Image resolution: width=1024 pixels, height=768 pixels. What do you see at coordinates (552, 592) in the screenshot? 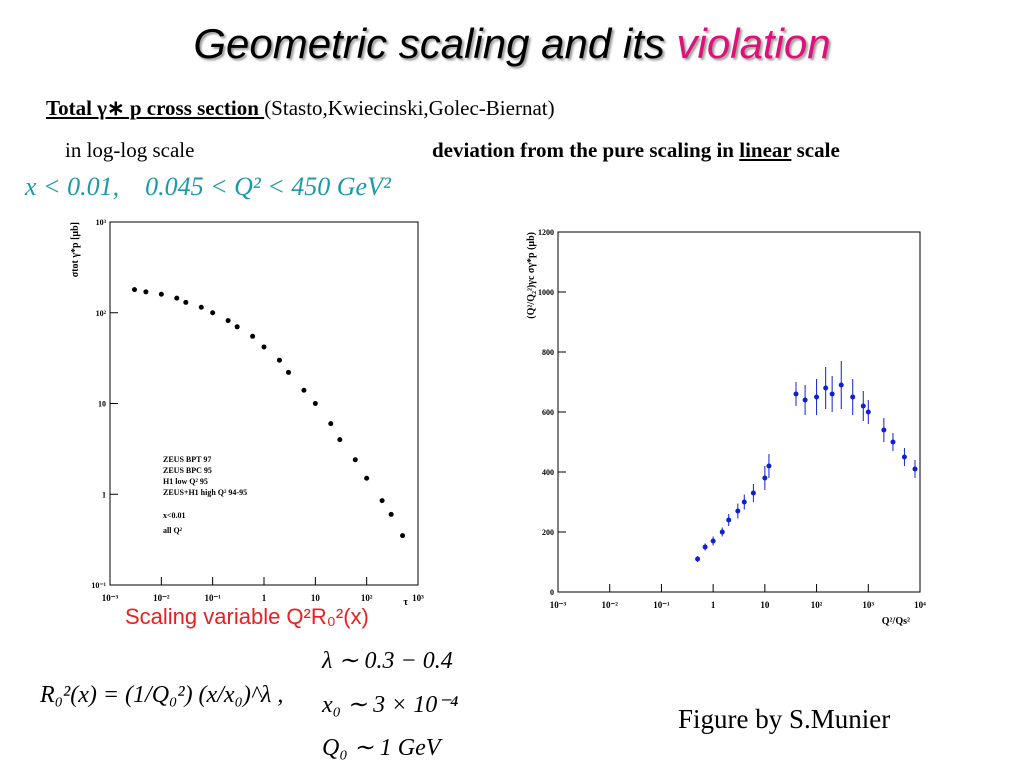
I see `y-tick-label: 0` at bounding box center [552, 592].